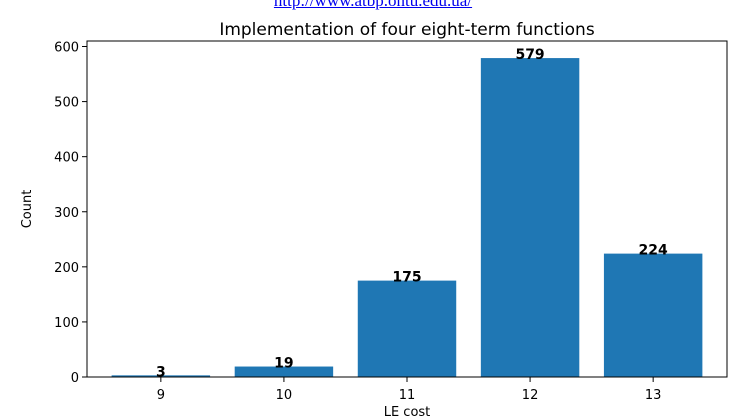 This screenshot has width=746, height=419. Describe the element at coordinates (653, 251) in the screenshot. I see `bar-value-label-13: 224` at that location.